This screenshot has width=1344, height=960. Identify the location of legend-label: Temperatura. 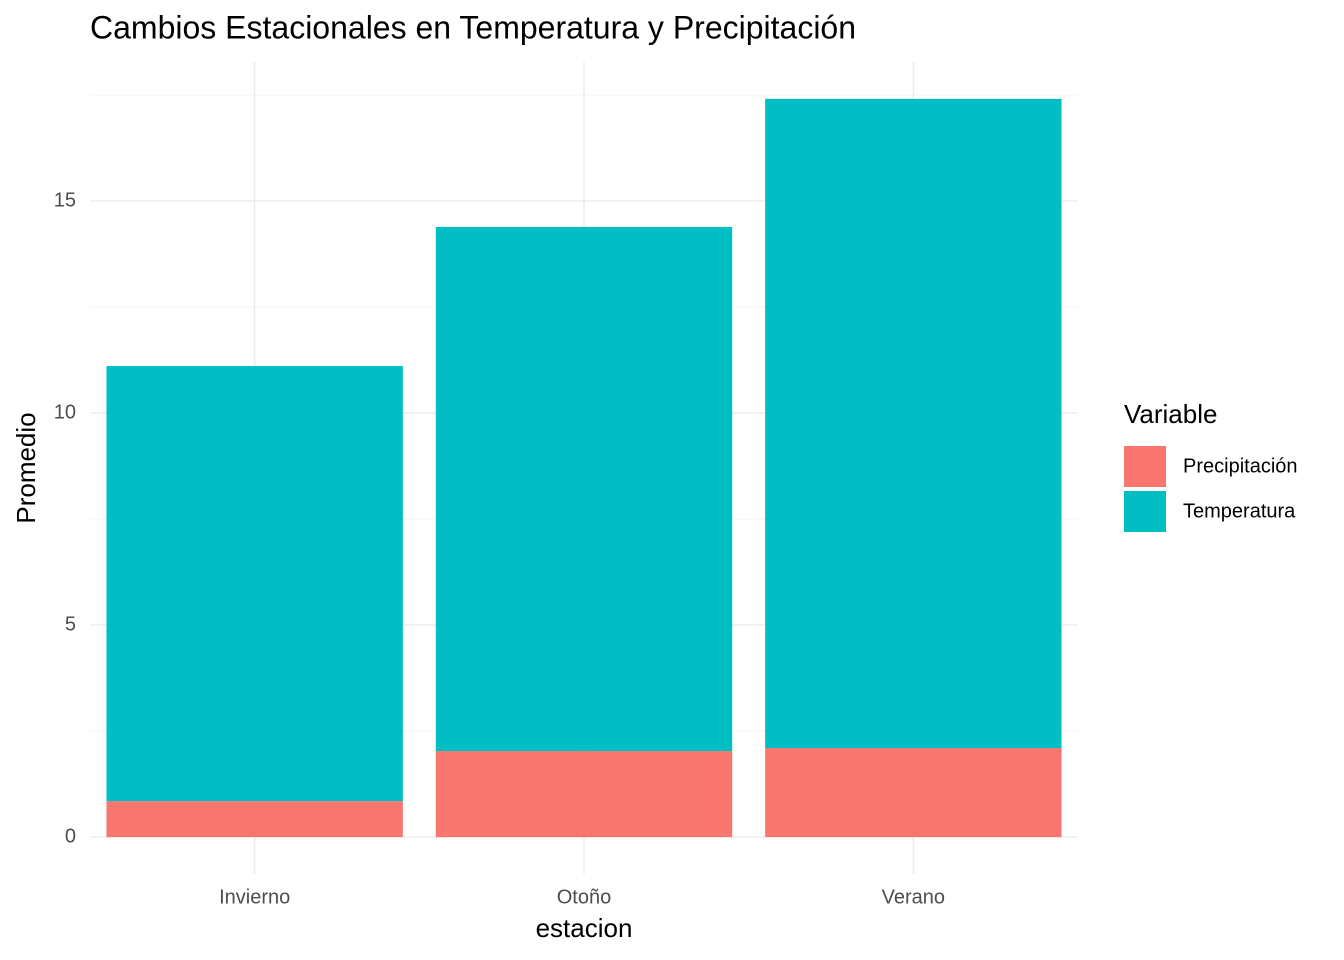
(1239, 511).